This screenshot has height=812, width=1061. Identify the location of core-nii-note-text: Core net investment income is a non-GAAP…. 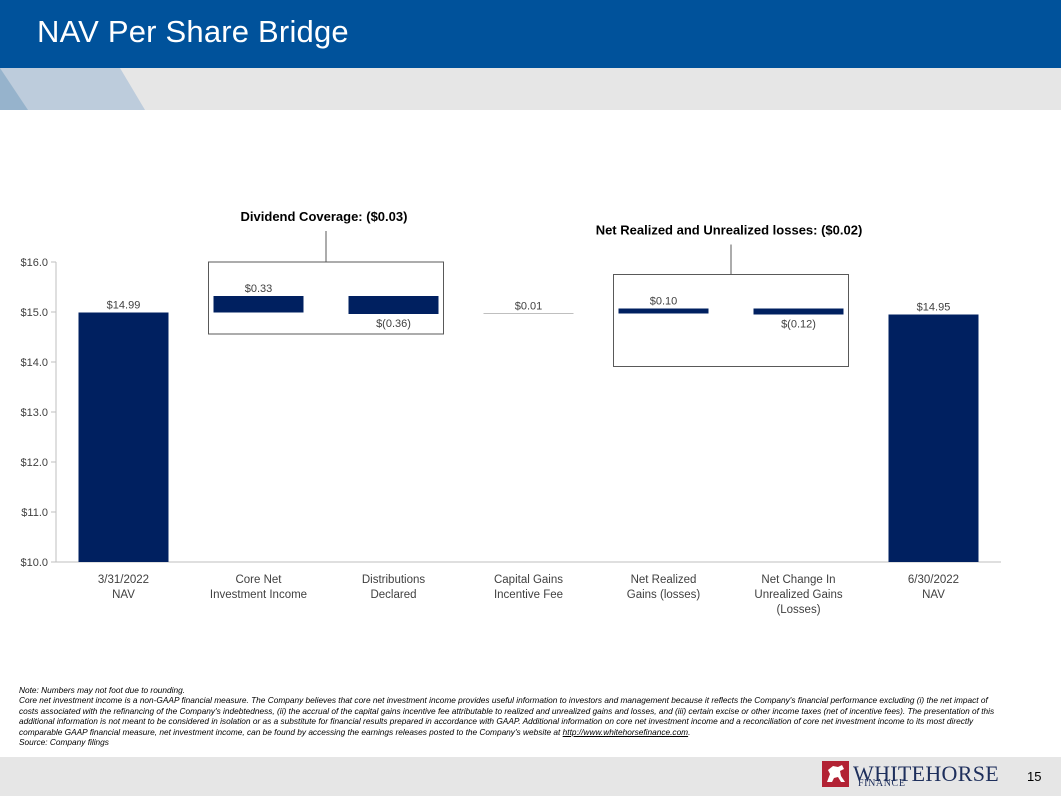
(507, 716).